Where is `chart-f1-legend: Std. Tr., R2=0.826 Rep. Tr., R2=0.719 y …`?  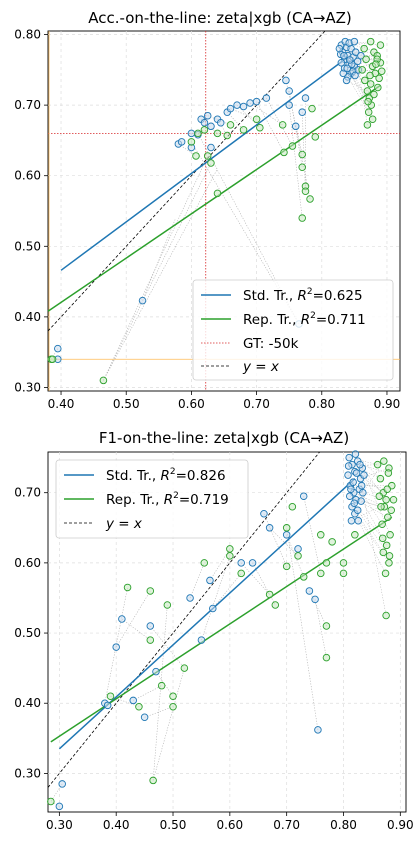
chart-f1-legend: Std. Tr., R2=0.826 Rep. Tr., R2=0.719 y … is located at coordinates (152, 499).